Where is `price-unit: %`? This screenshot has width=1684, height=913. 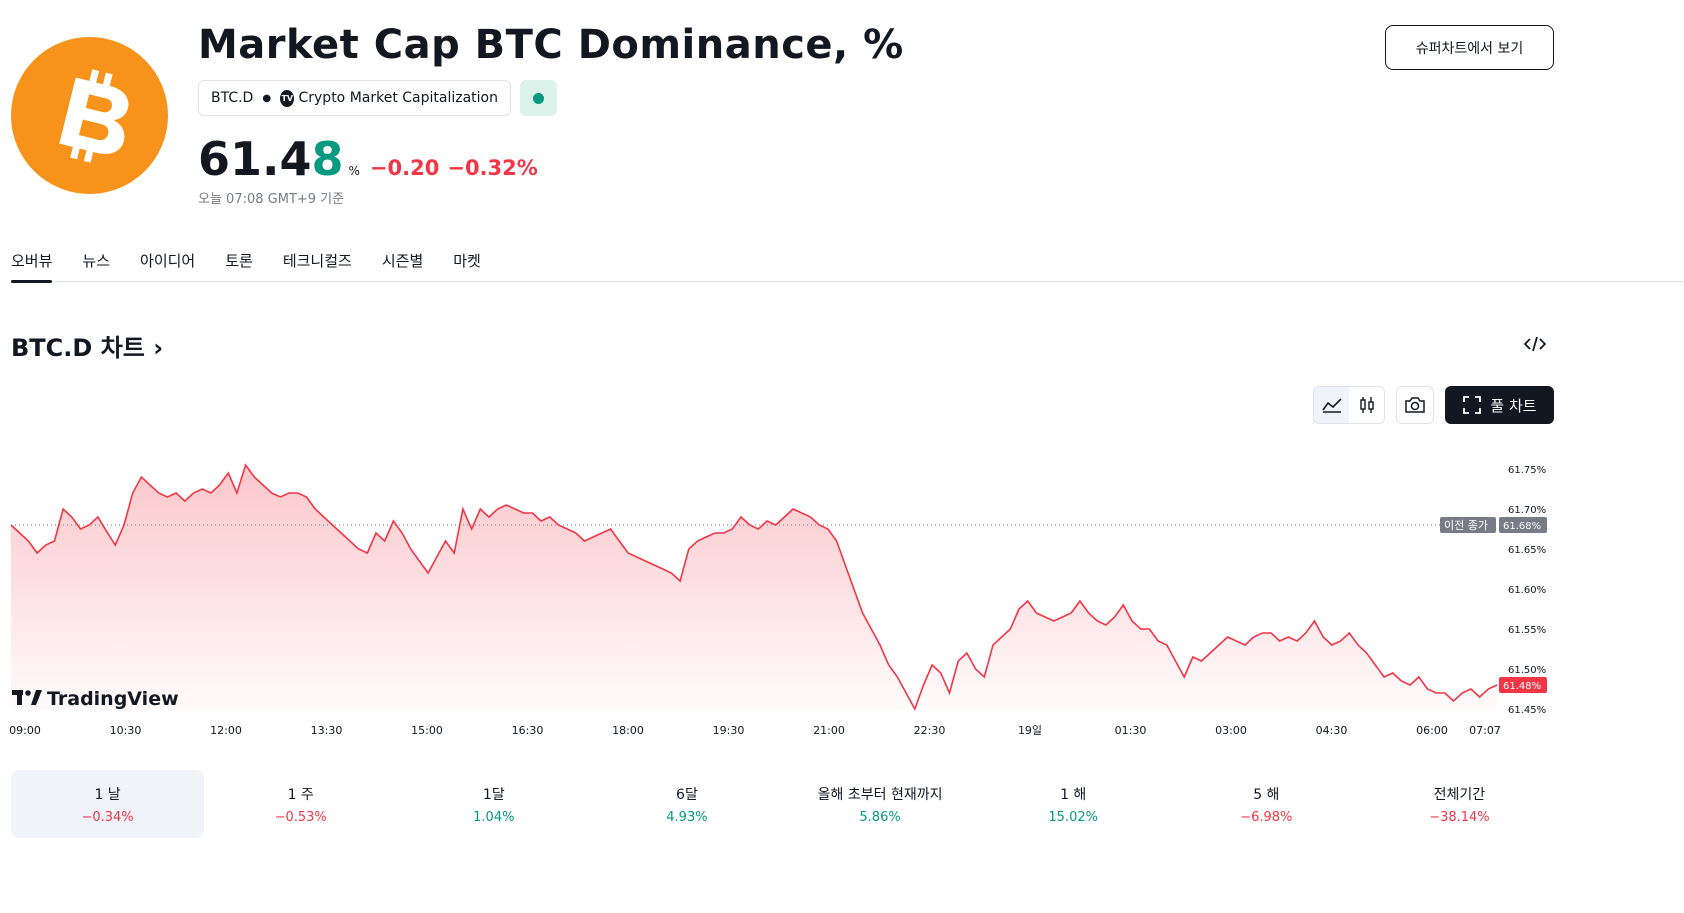 price-unit: % is located at coordinates (354, 171).